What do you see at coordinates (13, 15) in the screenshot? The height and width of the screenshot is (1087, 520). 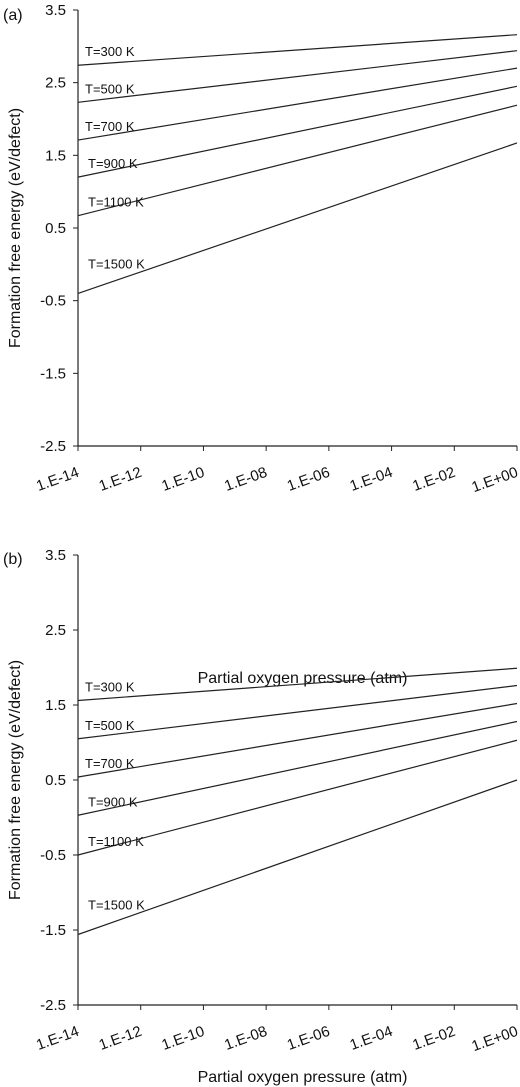 I see `panel-label: (a)` at bounding box center [13, 15].